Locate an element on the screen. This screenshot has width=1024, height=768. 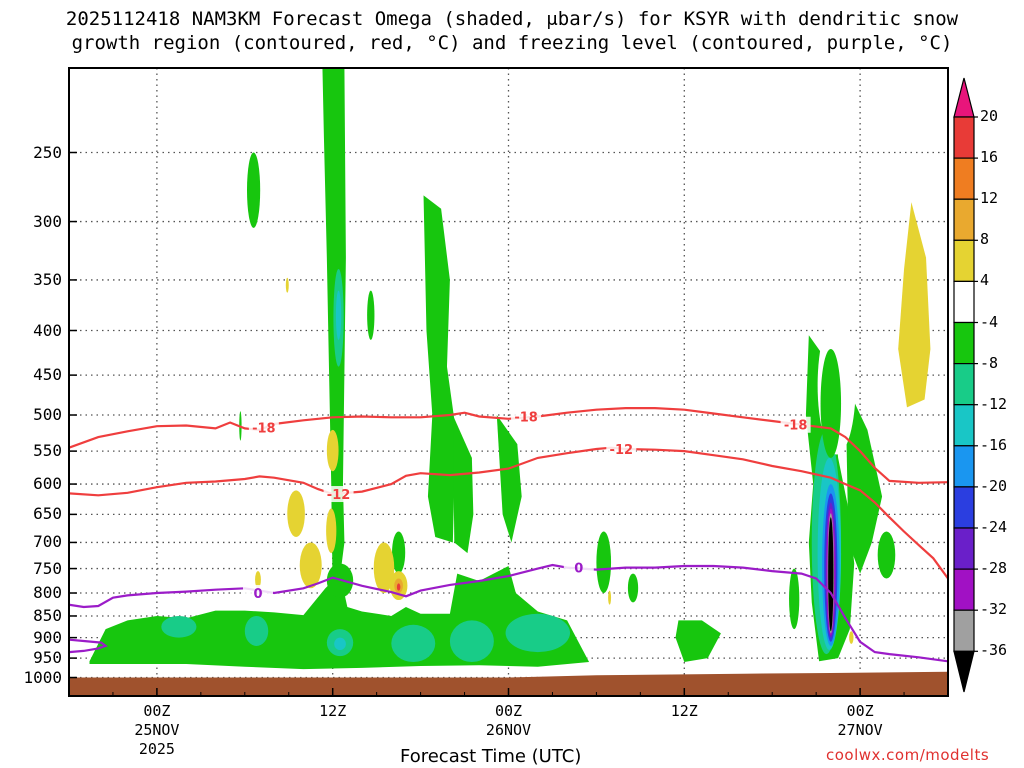
colorbar-label: -36 is located at coordinates (994, 650).